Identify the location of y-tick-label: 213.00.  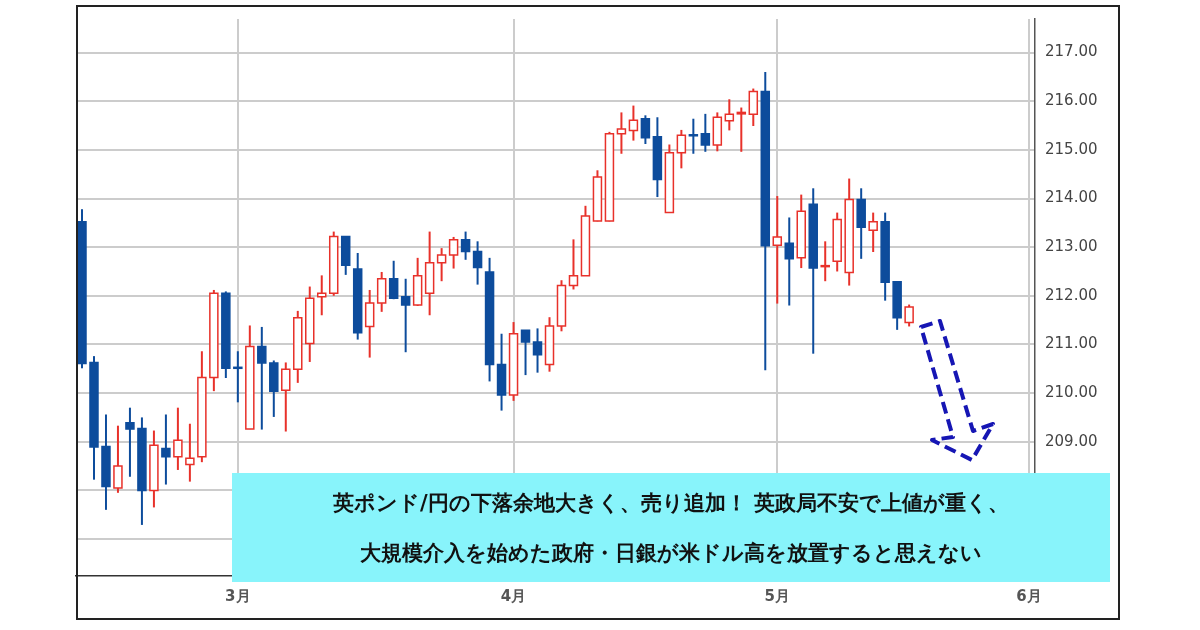
(1071, 246).